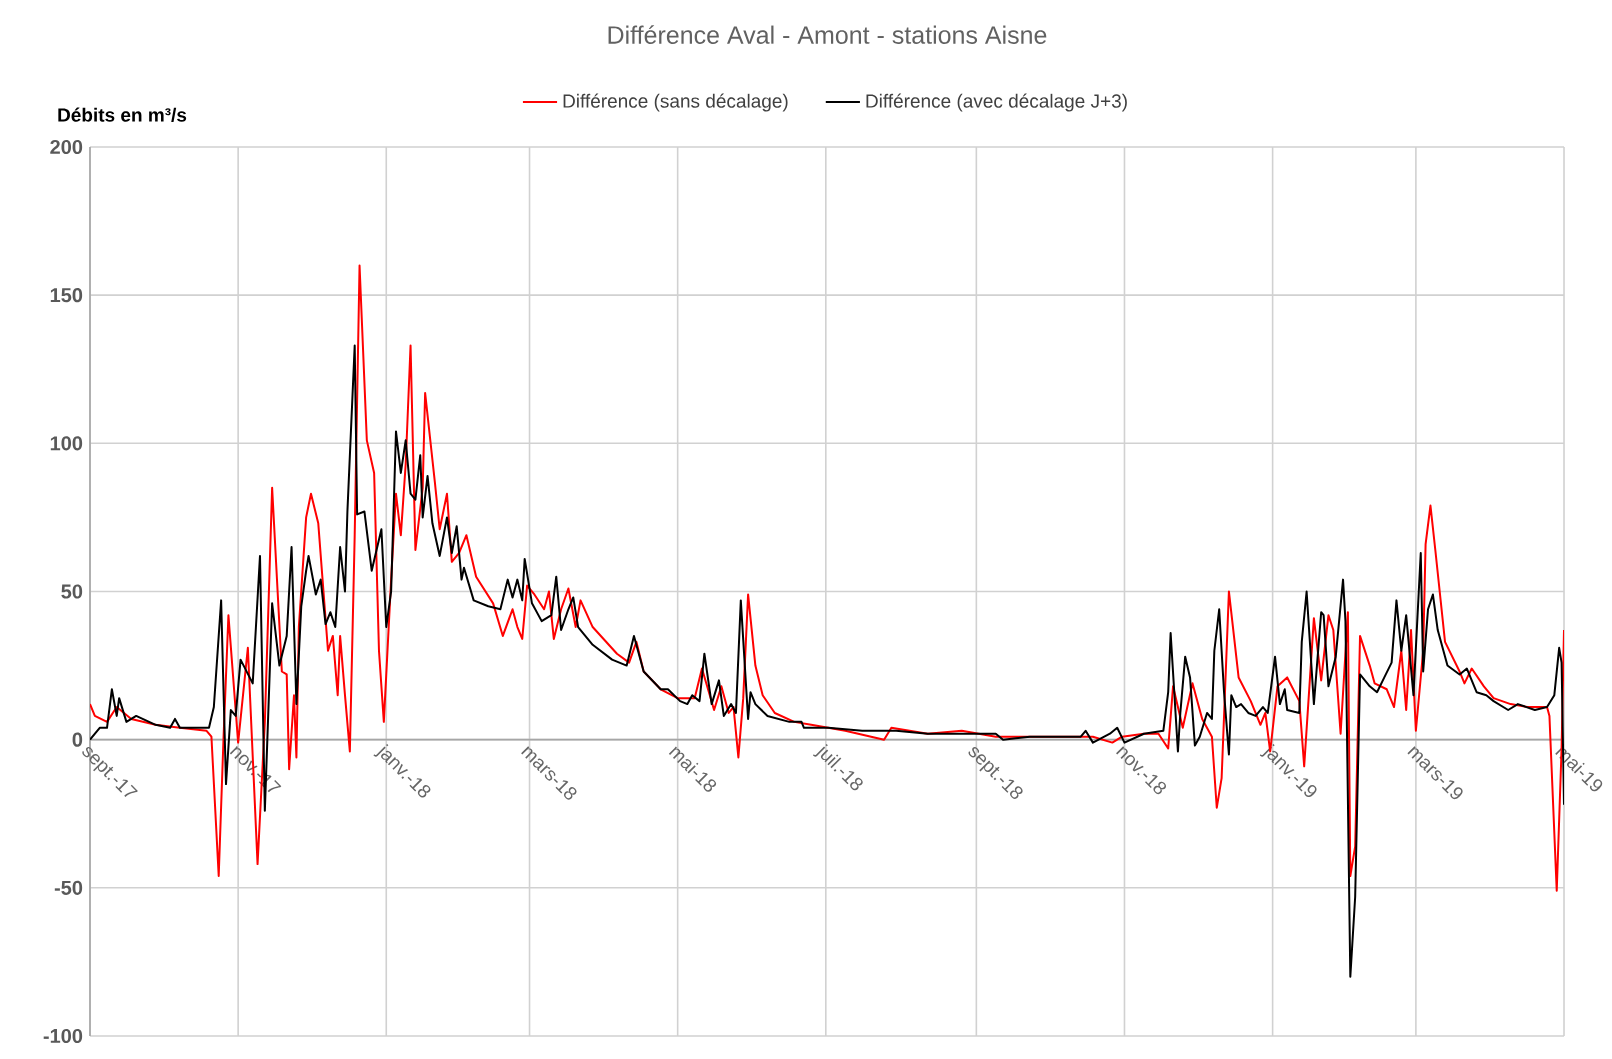 The image size is (1612, 1059). Describe the element at coordinates (996, 102) in the screenshot. I see `legend-label: Différence (avec décalage J+3)` at that location.